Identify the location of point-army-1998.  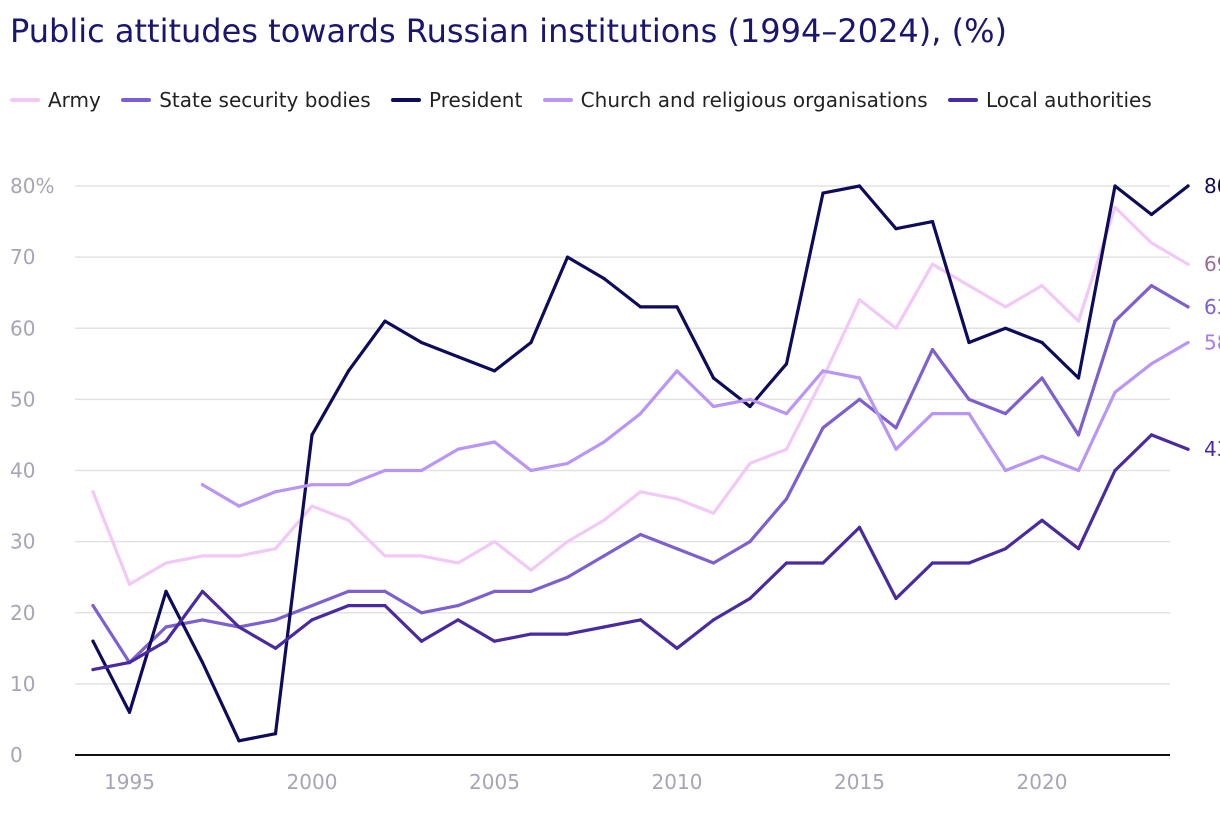
(239, 556).